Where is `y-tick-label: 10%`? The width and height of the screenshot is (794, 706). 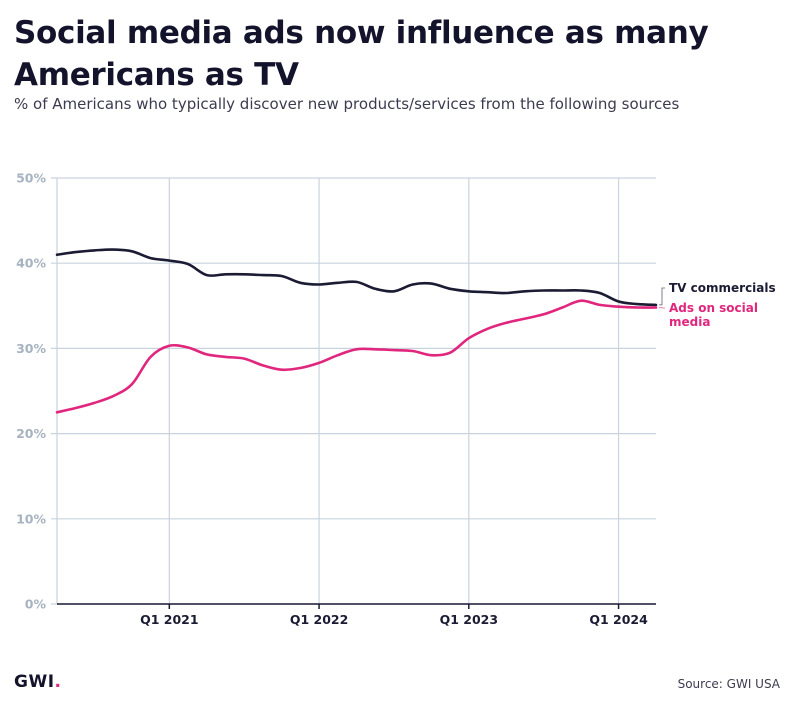
y-tick-label: 10% is located at coordinates (31, 518).